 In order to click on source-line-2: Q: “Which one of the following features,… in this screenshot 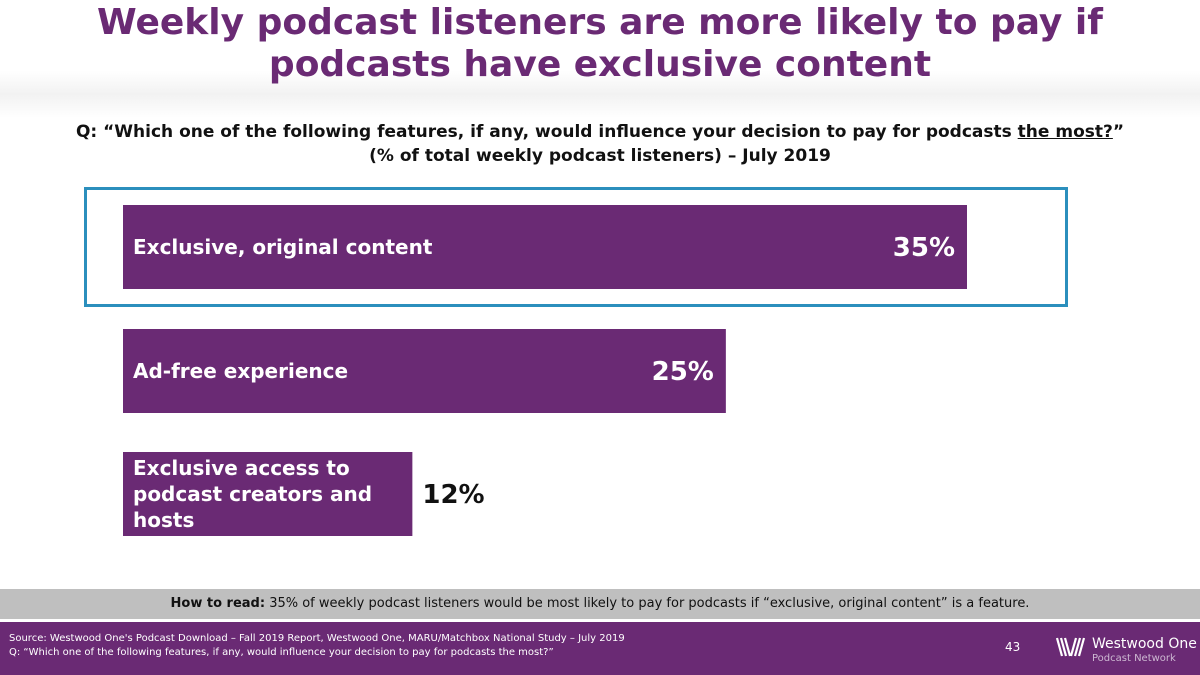, I will do `click(281, 652)`.